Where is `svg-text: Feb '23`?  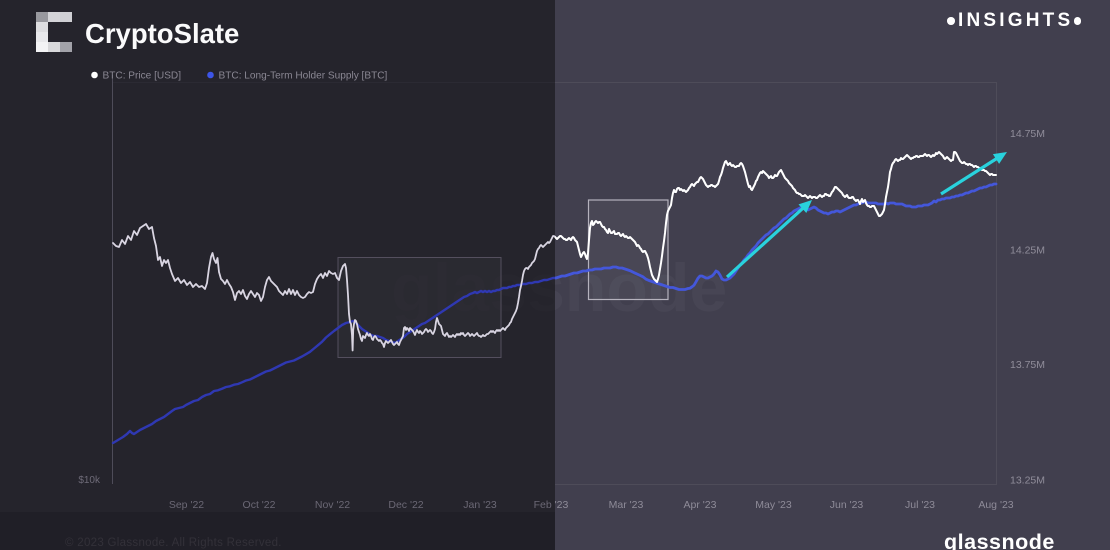 svg-text: Feb '23 is located at coordinates (551, 505).